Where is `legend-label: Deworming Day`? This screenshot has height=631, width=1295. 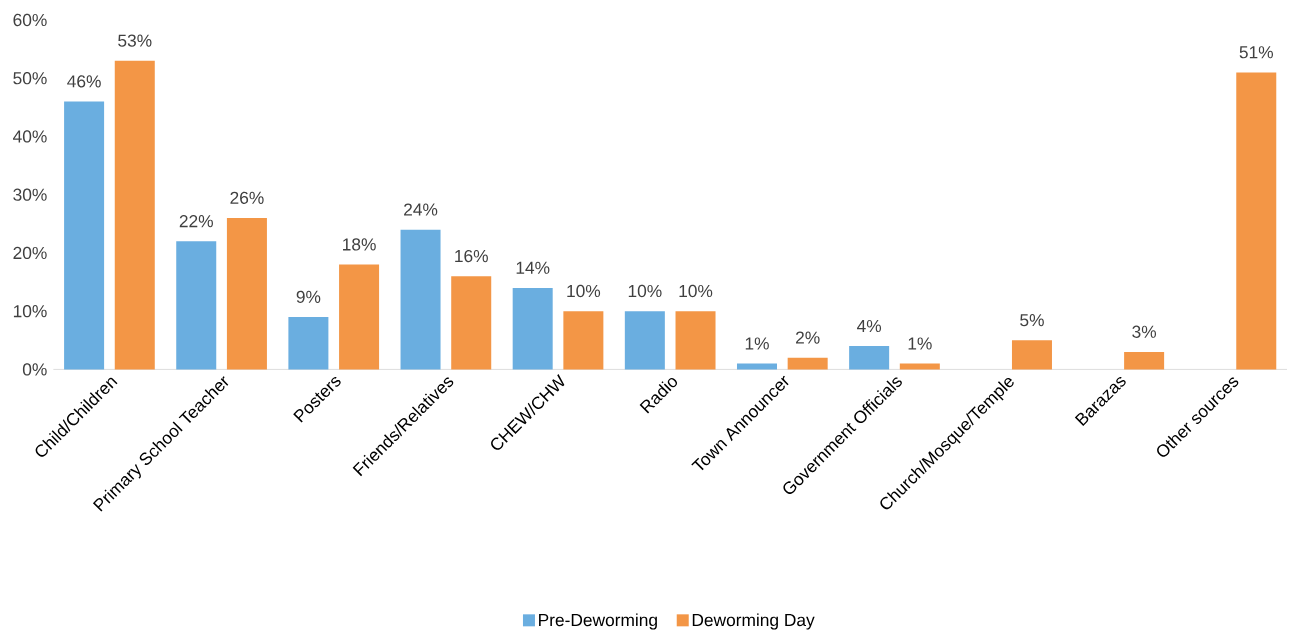 legend-label: Deworming Day is located at coordinates (753, 621).